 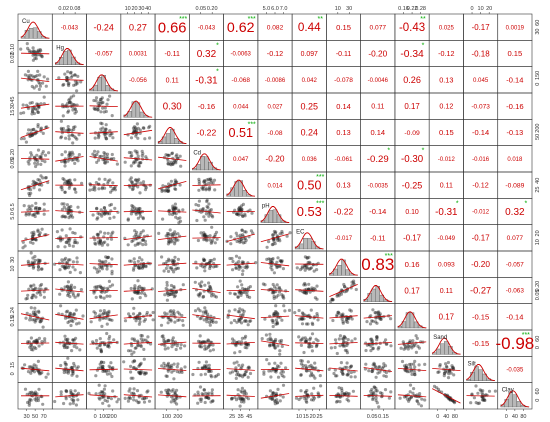 I want to click on tick-label: 0, so click(x=437, y=417).